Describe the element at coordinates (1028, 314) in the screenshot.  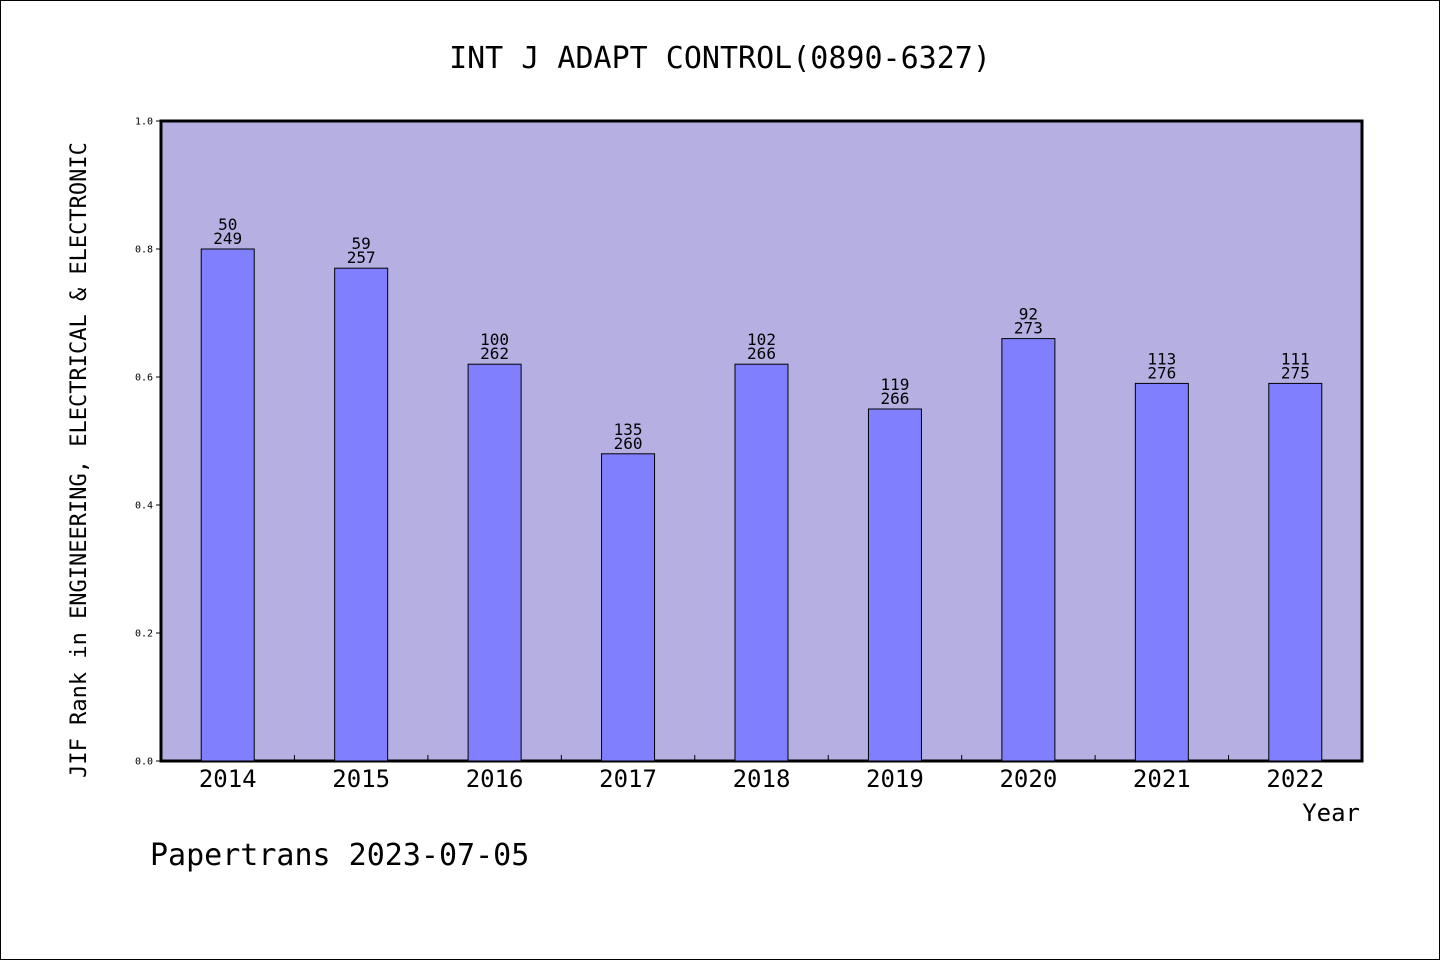
I see `rank-label: 92` at that location.